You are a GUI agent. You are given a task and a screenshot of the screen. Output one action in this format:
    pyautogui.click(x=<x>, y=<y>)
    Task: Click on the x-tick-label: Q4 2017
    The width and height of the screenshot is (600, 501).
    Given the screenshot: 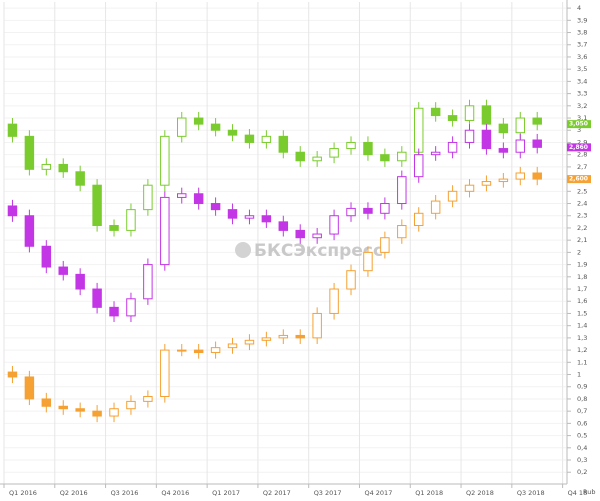 What is the action you would take?
    pyautogui.click(x=378, y=493)
    